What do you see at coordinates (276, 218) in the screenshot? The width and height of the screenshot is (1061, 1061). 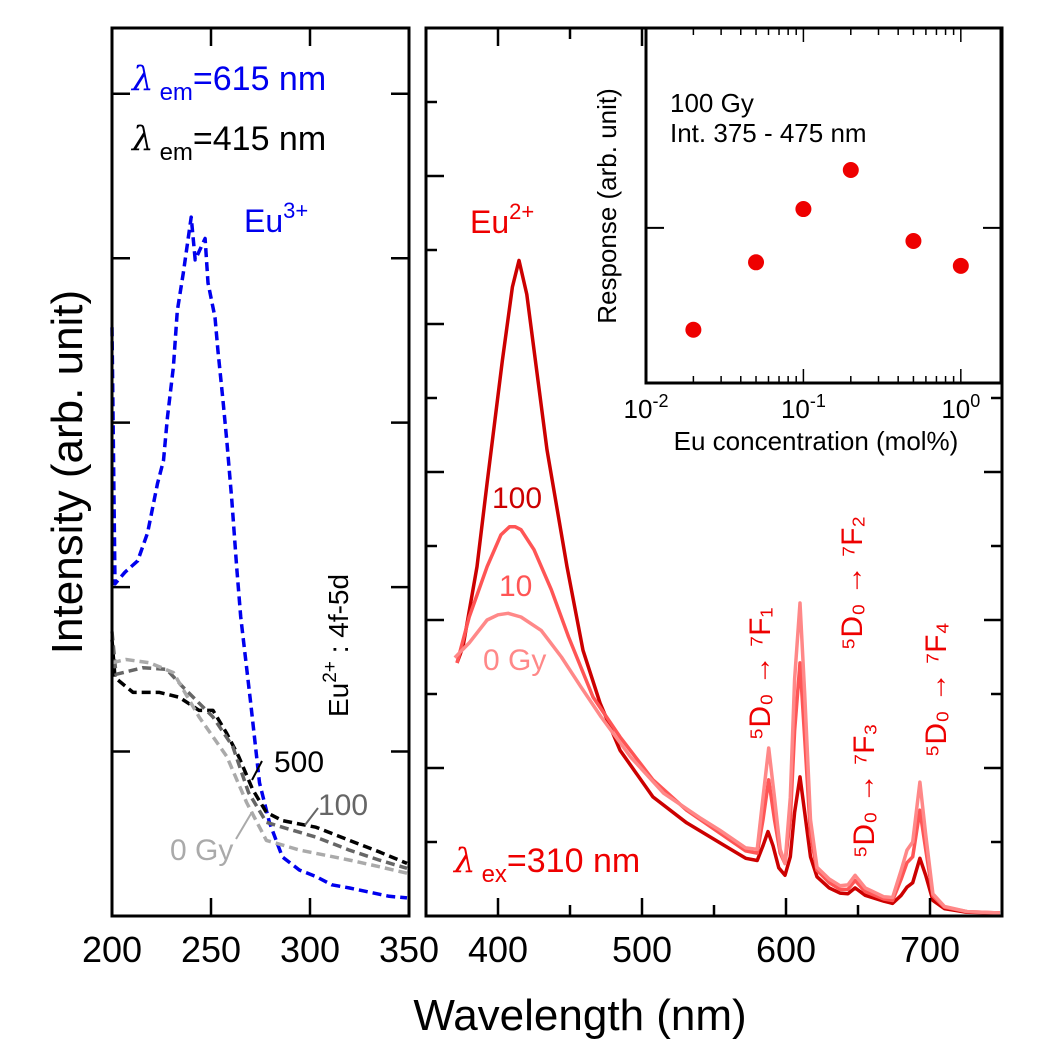 I see `annotation-eu3plus: Eu3+` at bounding box center [276, 218].